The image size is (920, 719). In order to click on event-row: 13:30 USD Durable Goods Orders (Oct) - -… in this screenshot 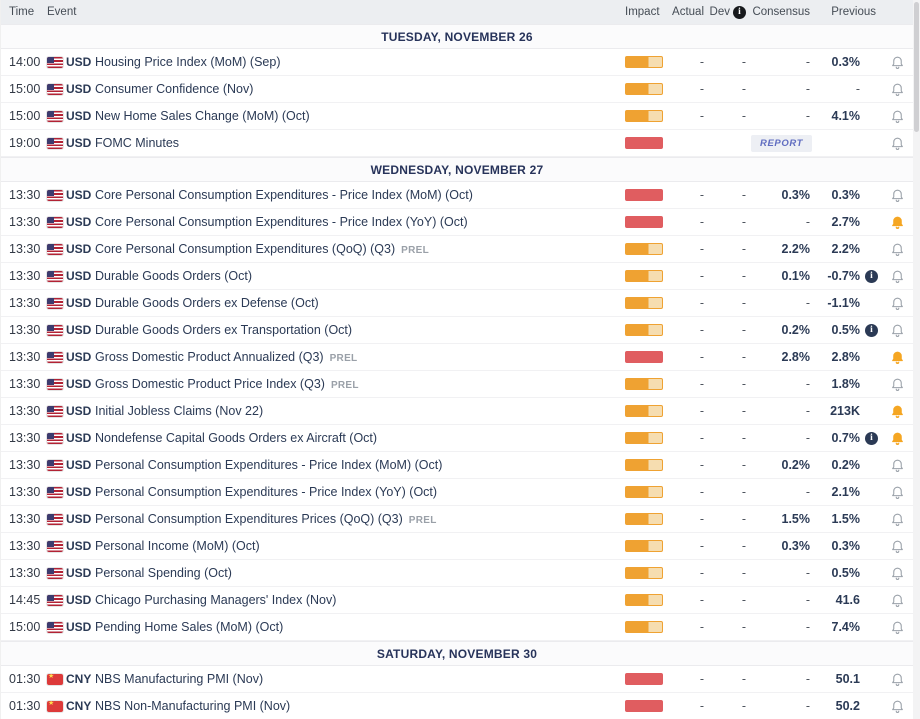, I will do `click(457, 276)`.